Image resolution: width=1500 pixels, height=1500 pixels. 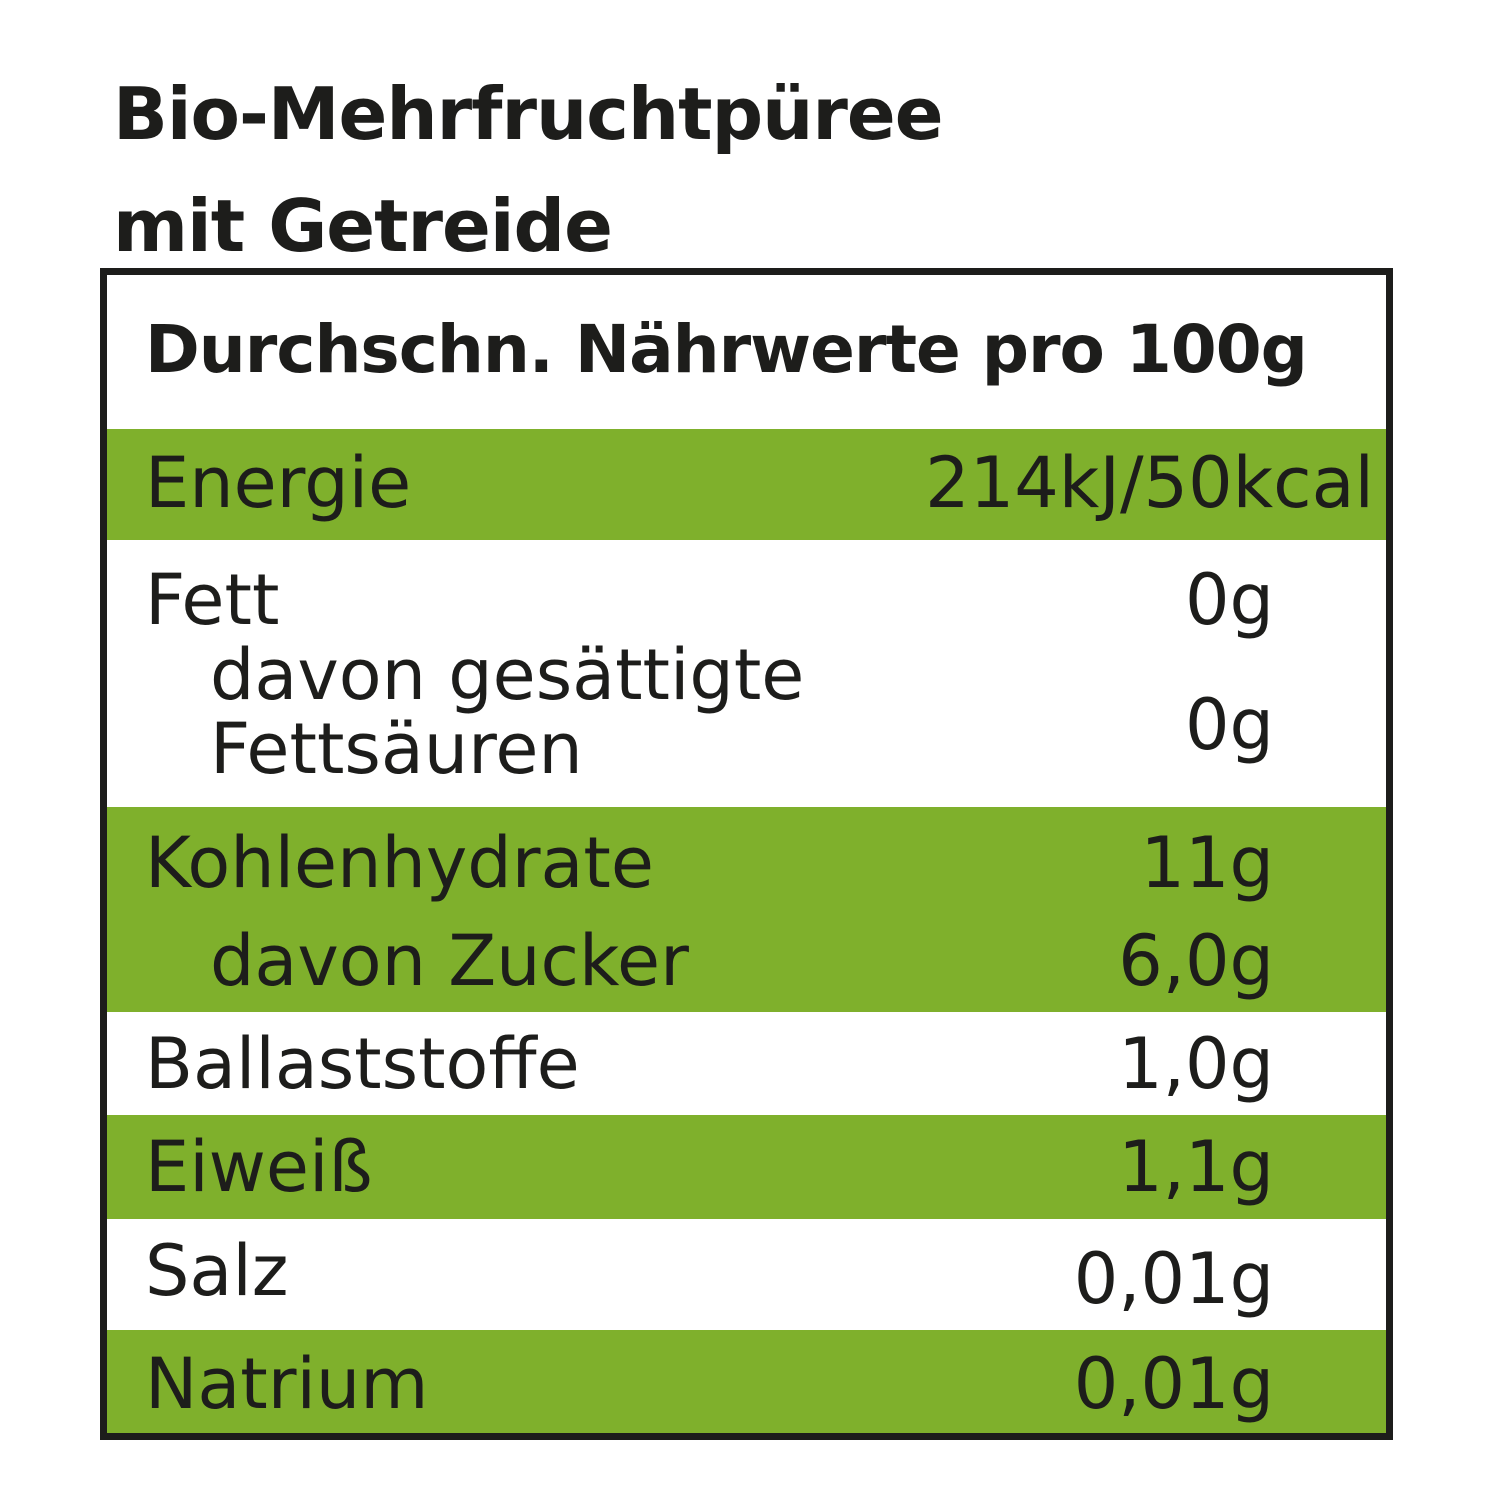 I want to click on row-label: Salz, so click(x=217, y=1271).